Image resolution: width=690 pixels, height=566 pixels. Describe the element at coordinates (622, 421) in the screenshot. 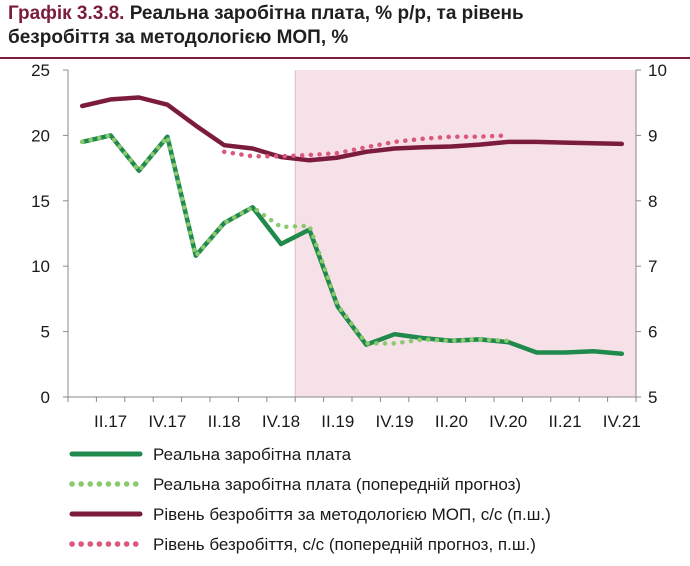

I see `x-tick-label: IV.21` at that location.